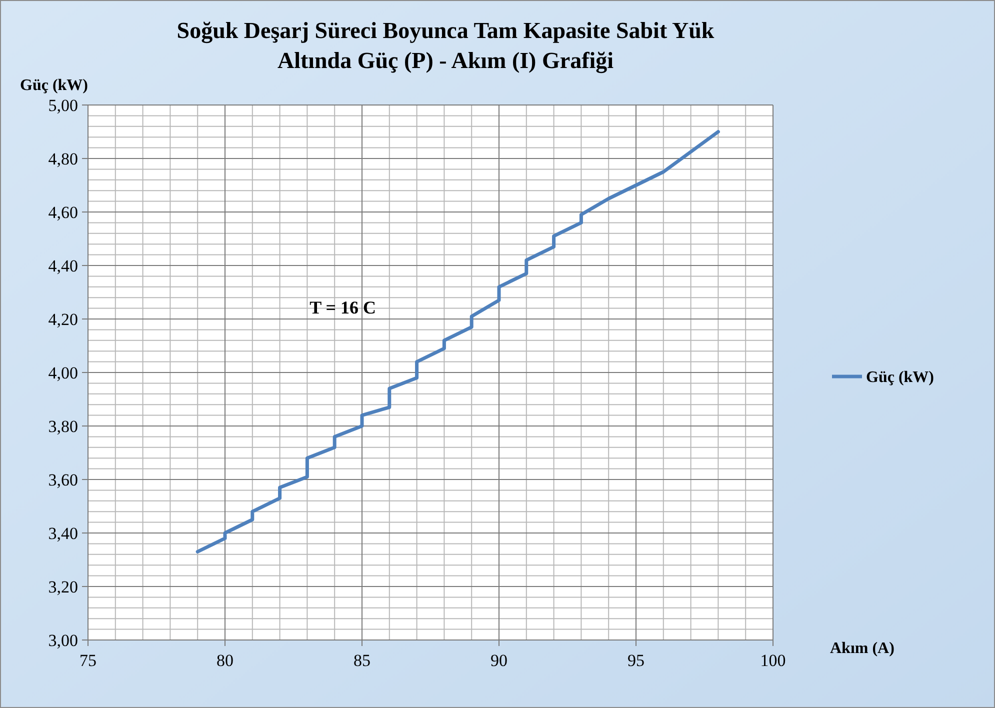  Describe the element at coordinates (88, 660) in the screenshot. I see `x-tick-label: 75` at that location.